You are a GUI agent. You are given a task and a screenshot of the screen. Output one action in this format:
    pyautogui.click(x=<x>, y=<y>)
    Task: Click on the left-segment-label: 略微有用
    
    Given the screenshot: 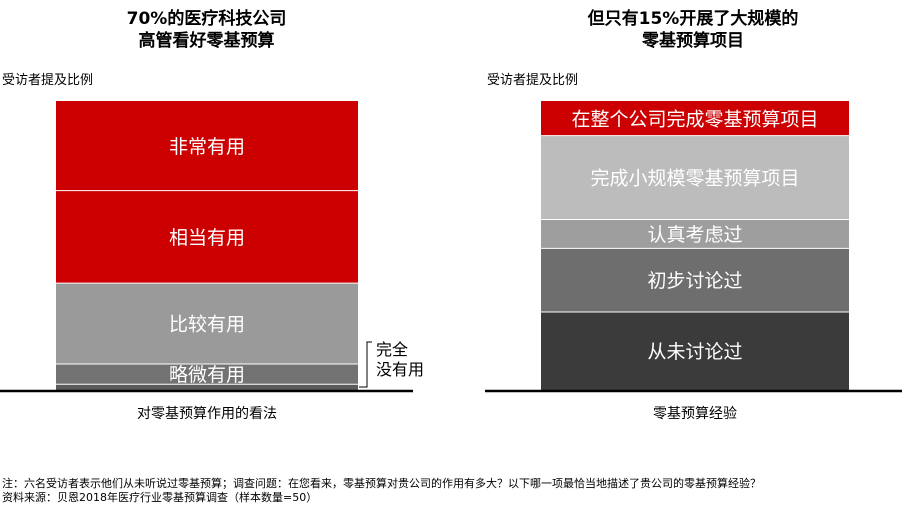 What is the action you would take?
    pyautogui.click(x=207, y=375)
    